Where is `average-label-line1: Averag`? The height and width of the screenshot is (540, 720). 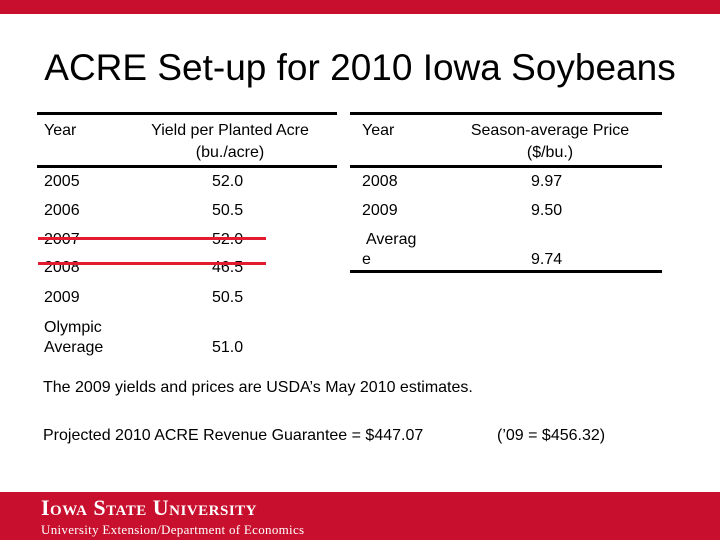
average-label-line1: Averag is located at coordinates (391, 239).